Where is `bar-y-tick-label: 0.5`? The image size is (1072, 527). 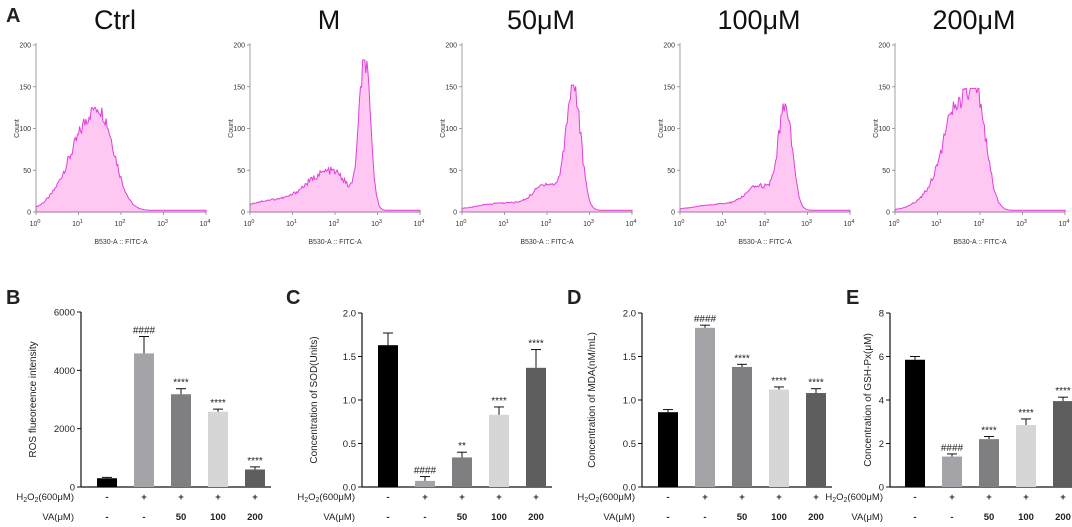 bar-y-tick-label: 0.5 is located at coordinates (629, 444).